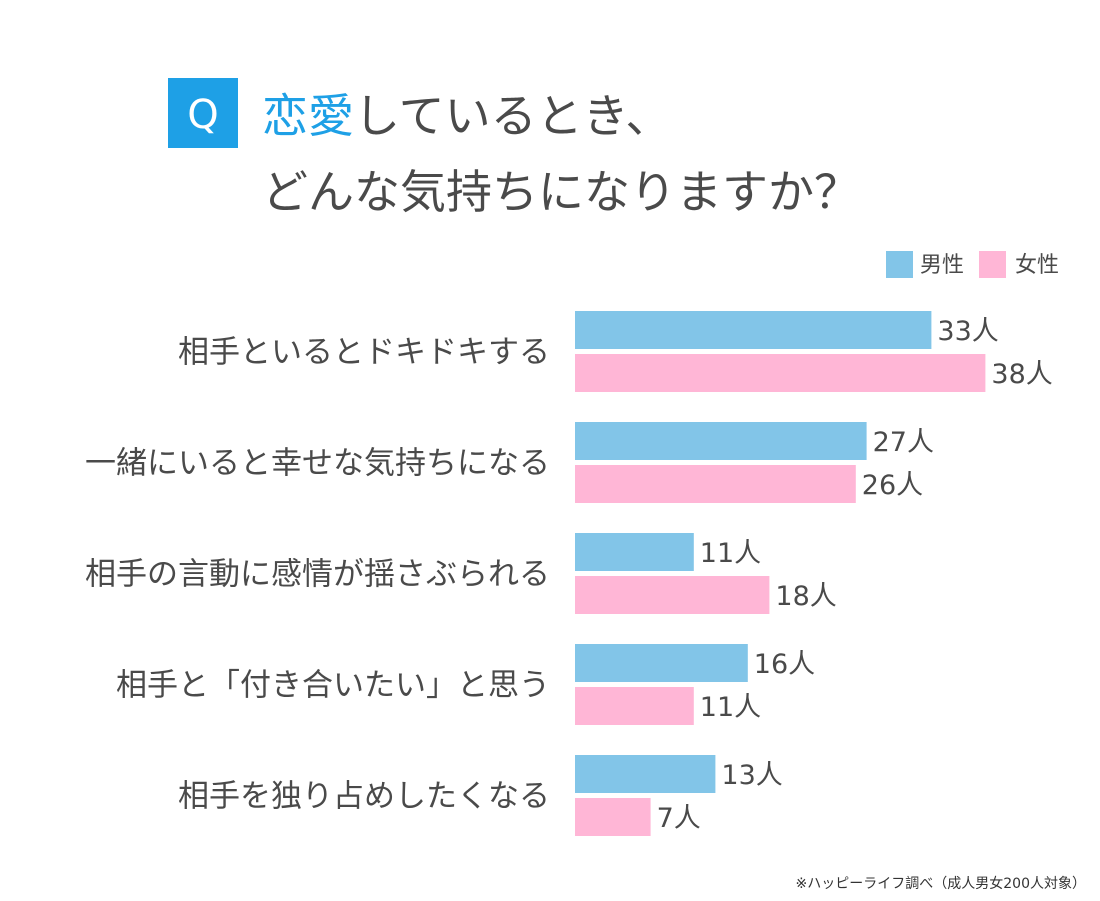 Image resolution: width=1100 pixels, height=901 pixels. What do you see at coordinates (992, 264) in the screenshot?
I see `legend-swatch-female` at bounding box center [992, 264].